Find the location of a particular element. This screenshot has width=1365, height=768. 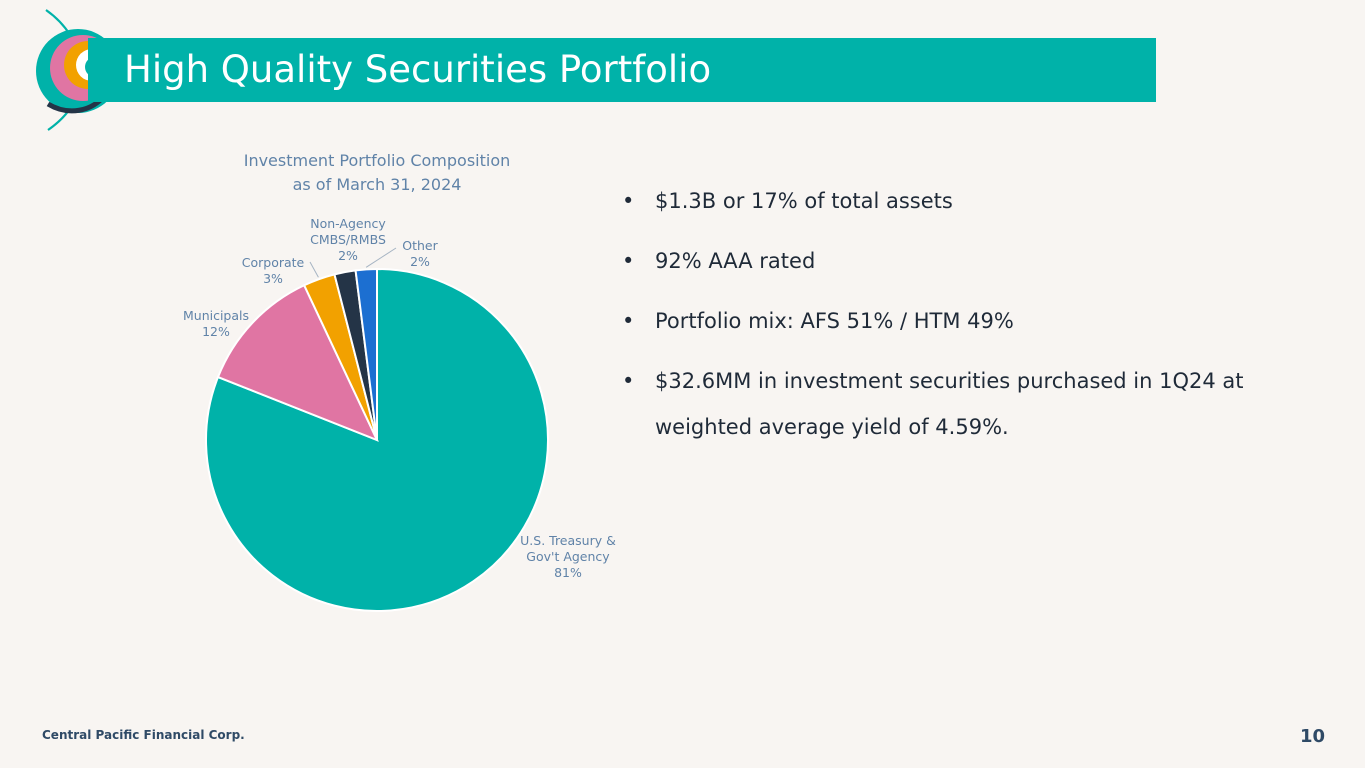

slice-label: Gov't Agency is located at coordinates (568, 556).